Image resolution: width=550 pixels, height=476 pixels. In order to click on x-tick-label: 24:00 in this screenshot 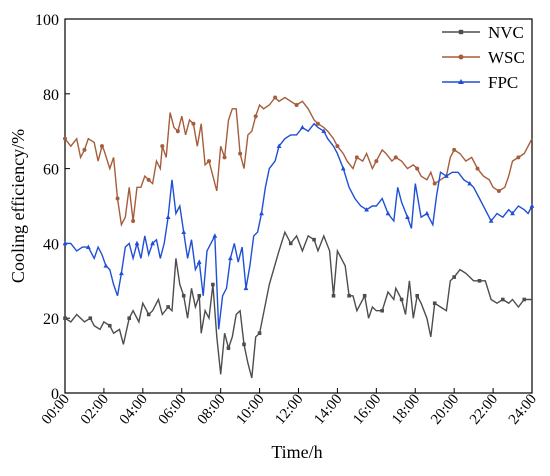, I will do `click(523, 409)`.